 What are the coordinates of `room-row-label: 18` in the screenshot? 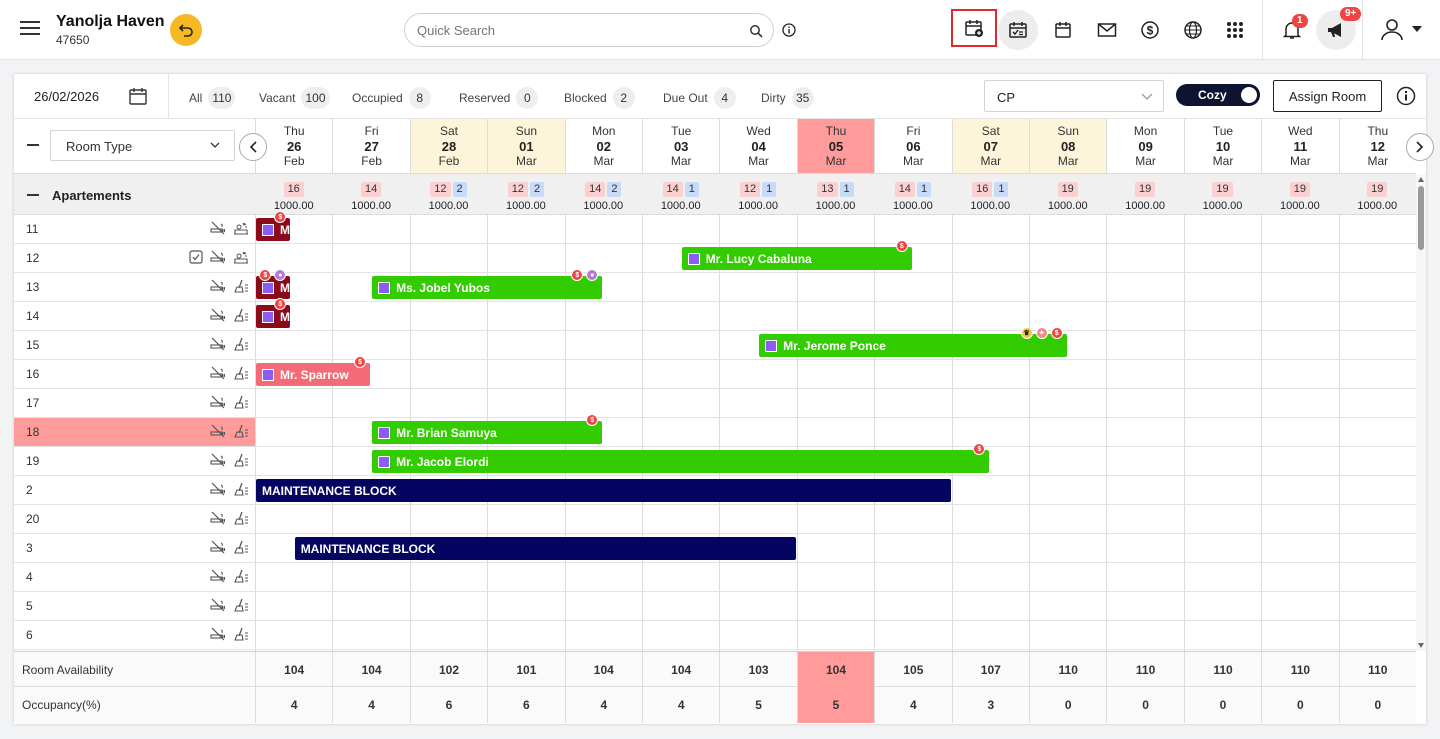 It's located at (134, 432).